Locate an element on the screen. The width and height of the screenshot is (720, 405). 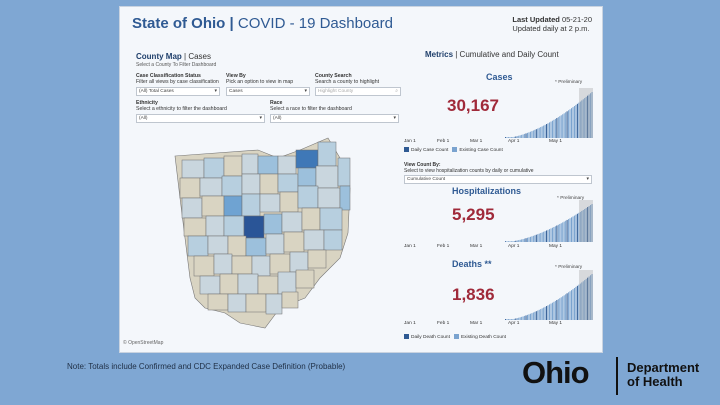
county-search-input: Highlight County ⌕ is located at coordinates (358, 91).